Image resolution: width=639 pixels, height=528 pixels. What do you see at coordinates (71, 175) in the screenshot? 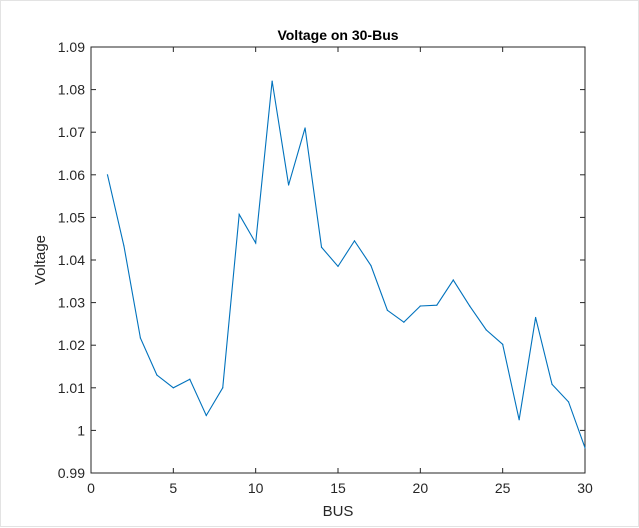
I see `y-tick-label: 1.06` at bounding box center [71, 175].